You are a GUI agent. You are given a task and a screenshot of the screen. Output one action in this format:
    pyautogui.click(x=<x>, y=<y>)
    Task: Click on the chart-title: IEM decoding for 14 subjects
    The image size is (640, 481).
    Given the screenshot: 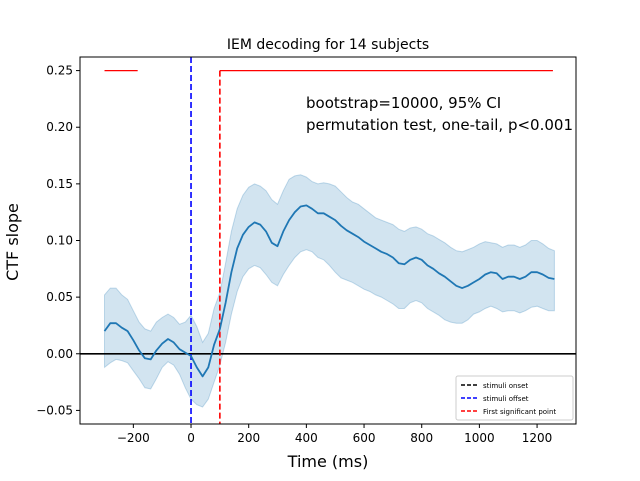 What is the action you would take?
    pyautogui.click(x=328, y=45)
    